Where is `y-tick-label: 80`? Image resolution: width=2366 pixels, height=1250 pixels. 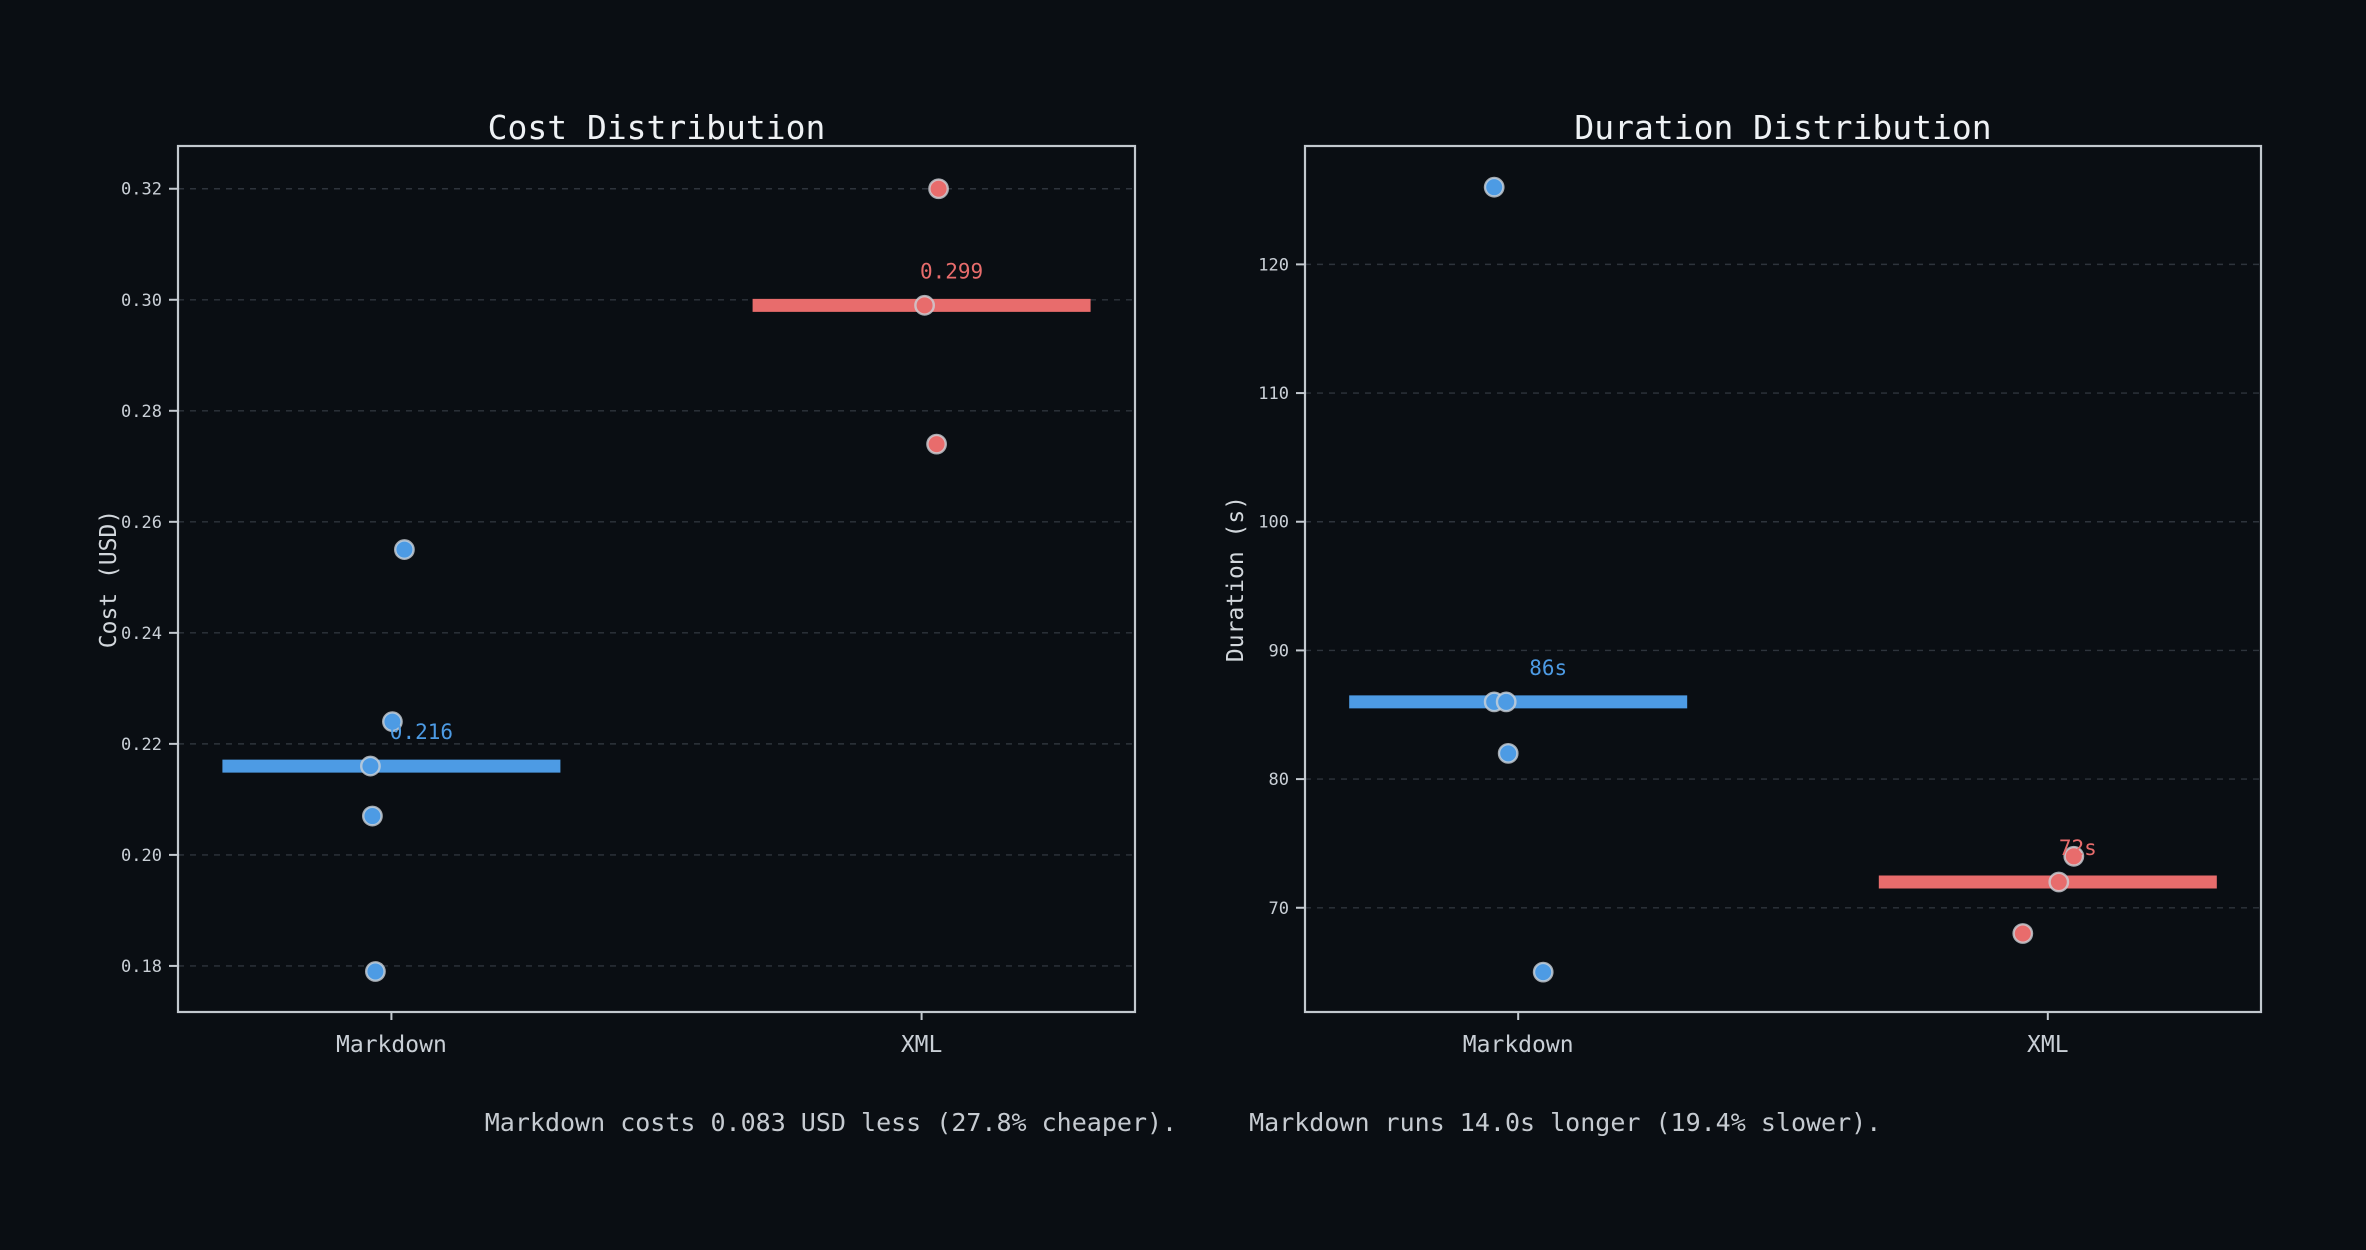
y-tick-label: 80 is located at coordinates (1279, 780).